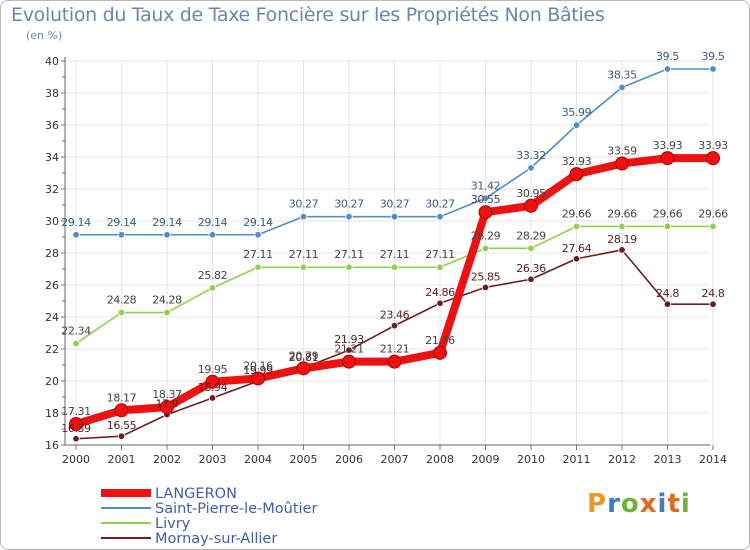 The width and height of the screenshot is (750, 550). Describe the element at coordinates (668, 145) in the screenshot. I see `data-label: 33.93` at that location.